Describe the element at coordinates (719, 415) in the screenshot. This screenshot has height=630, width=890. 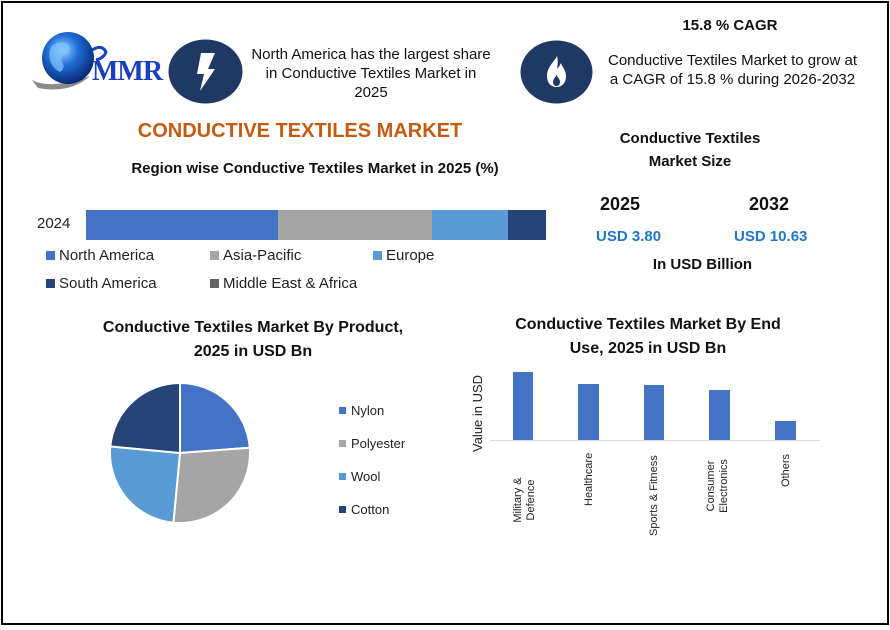
I see `bar-consumer-electronics` at that location.